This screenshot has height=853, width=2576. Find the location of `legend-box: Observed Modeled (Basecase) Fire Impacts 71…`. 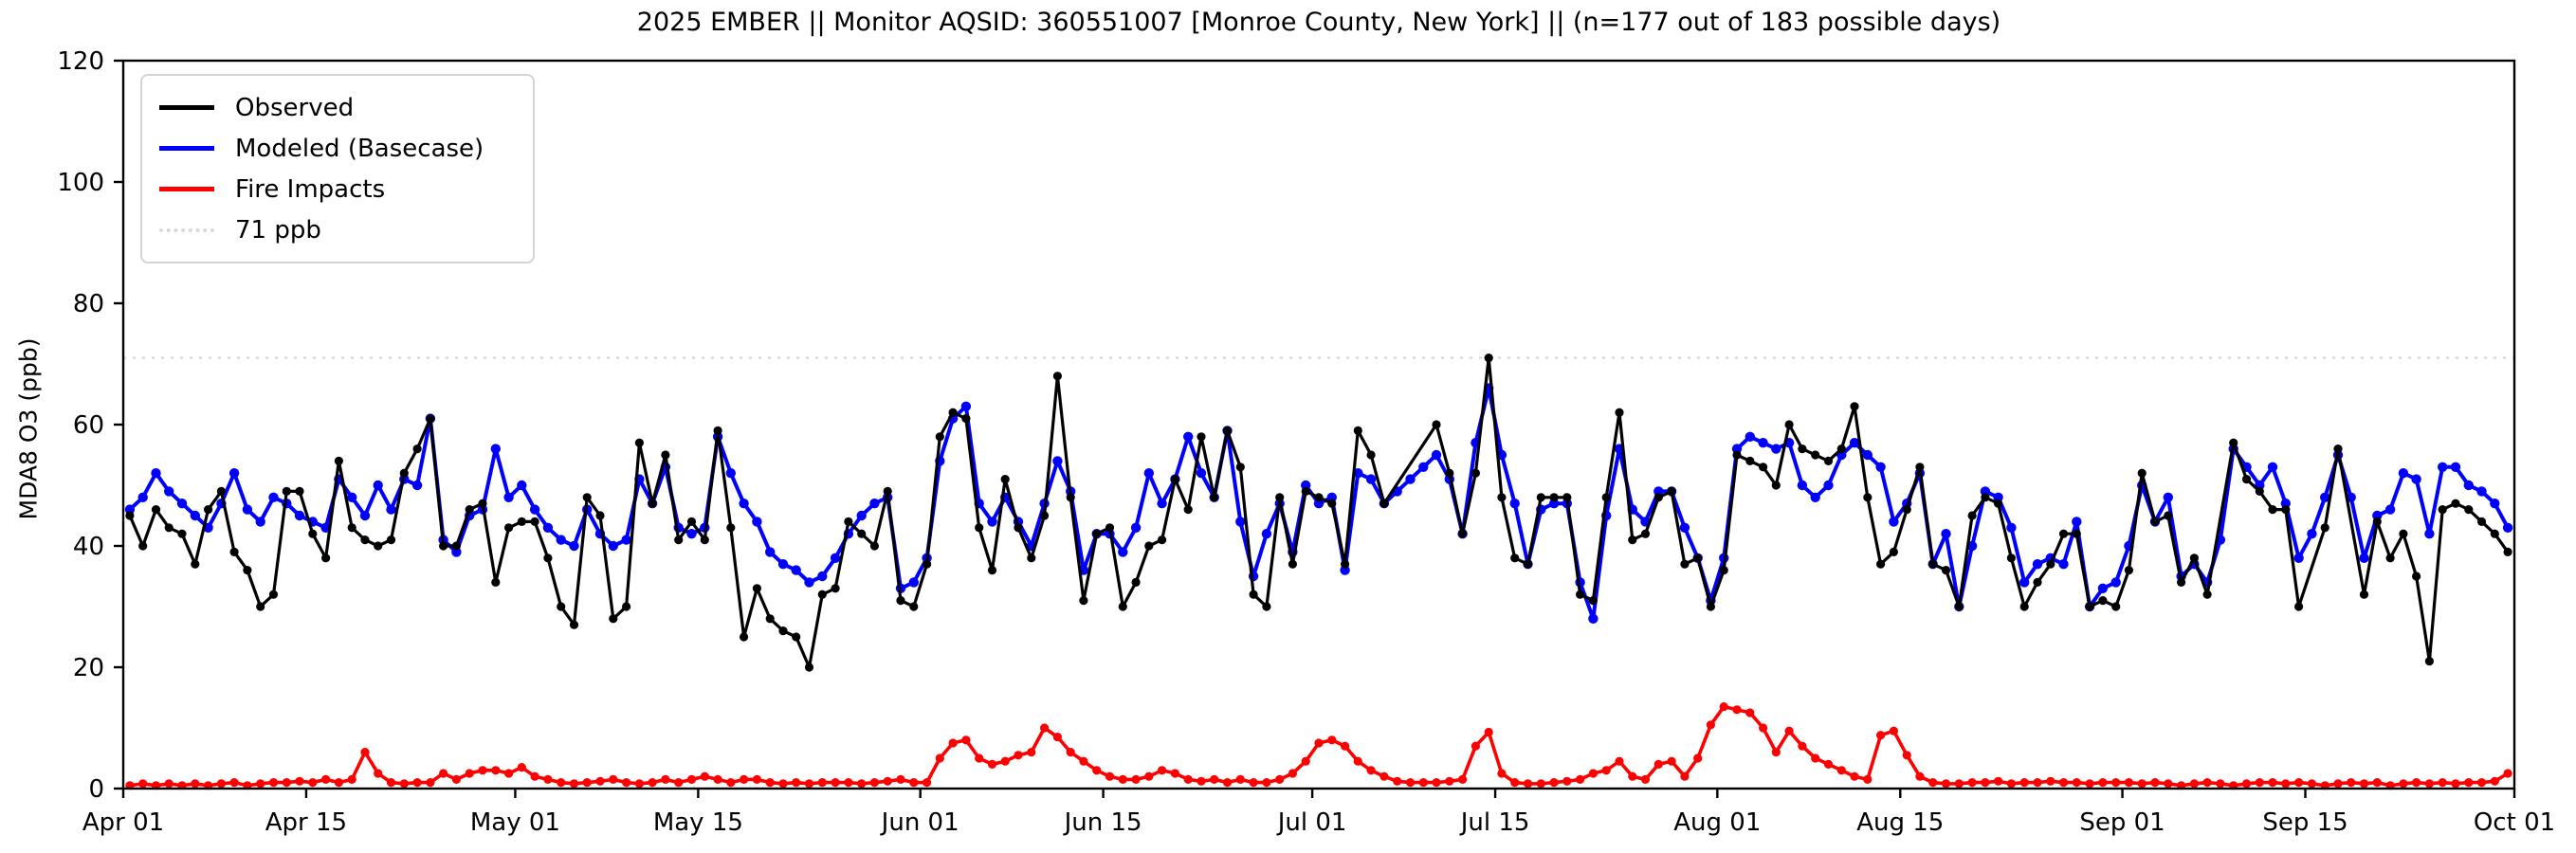

legend-box: Observed Modeled (Basecase) Fire Impacts 71… is located at coordinates (337, 168).